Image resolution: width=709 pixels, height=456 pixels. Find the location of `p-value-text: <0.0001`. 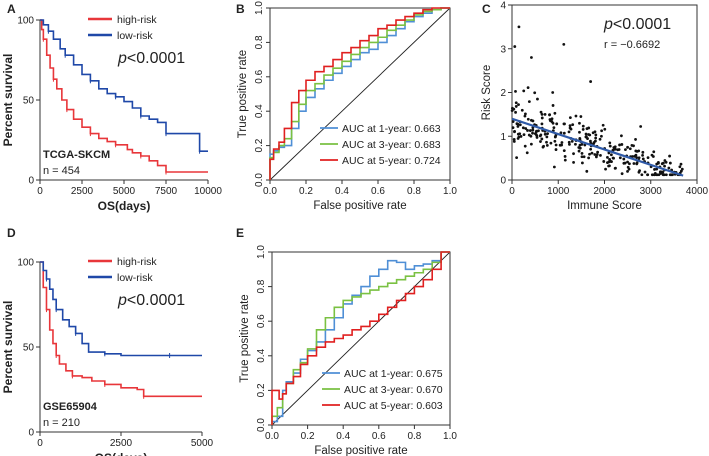

p-value-text: <0.0001 is located at coordinates (156, 300).